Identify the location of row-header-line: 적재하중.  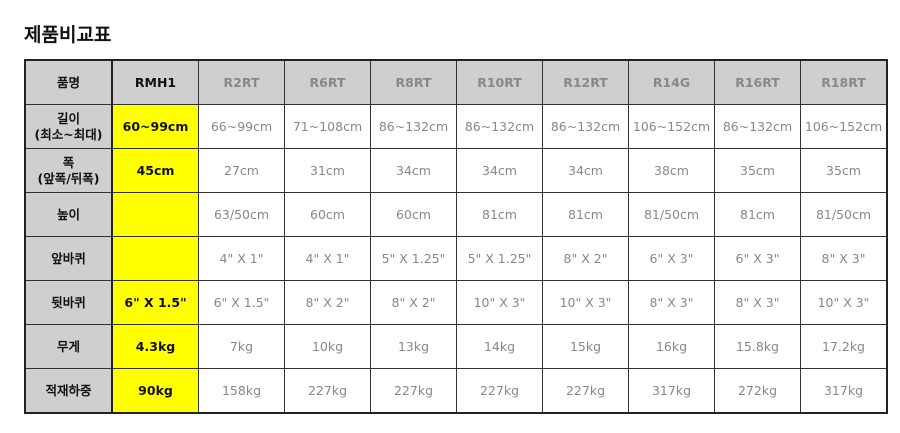
(68, 390).